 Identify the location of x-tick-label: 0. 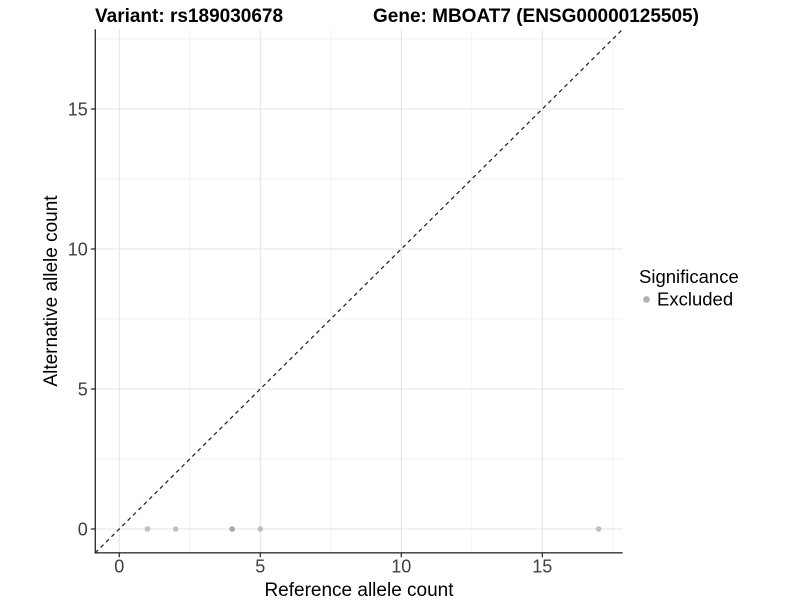
(119, 567).